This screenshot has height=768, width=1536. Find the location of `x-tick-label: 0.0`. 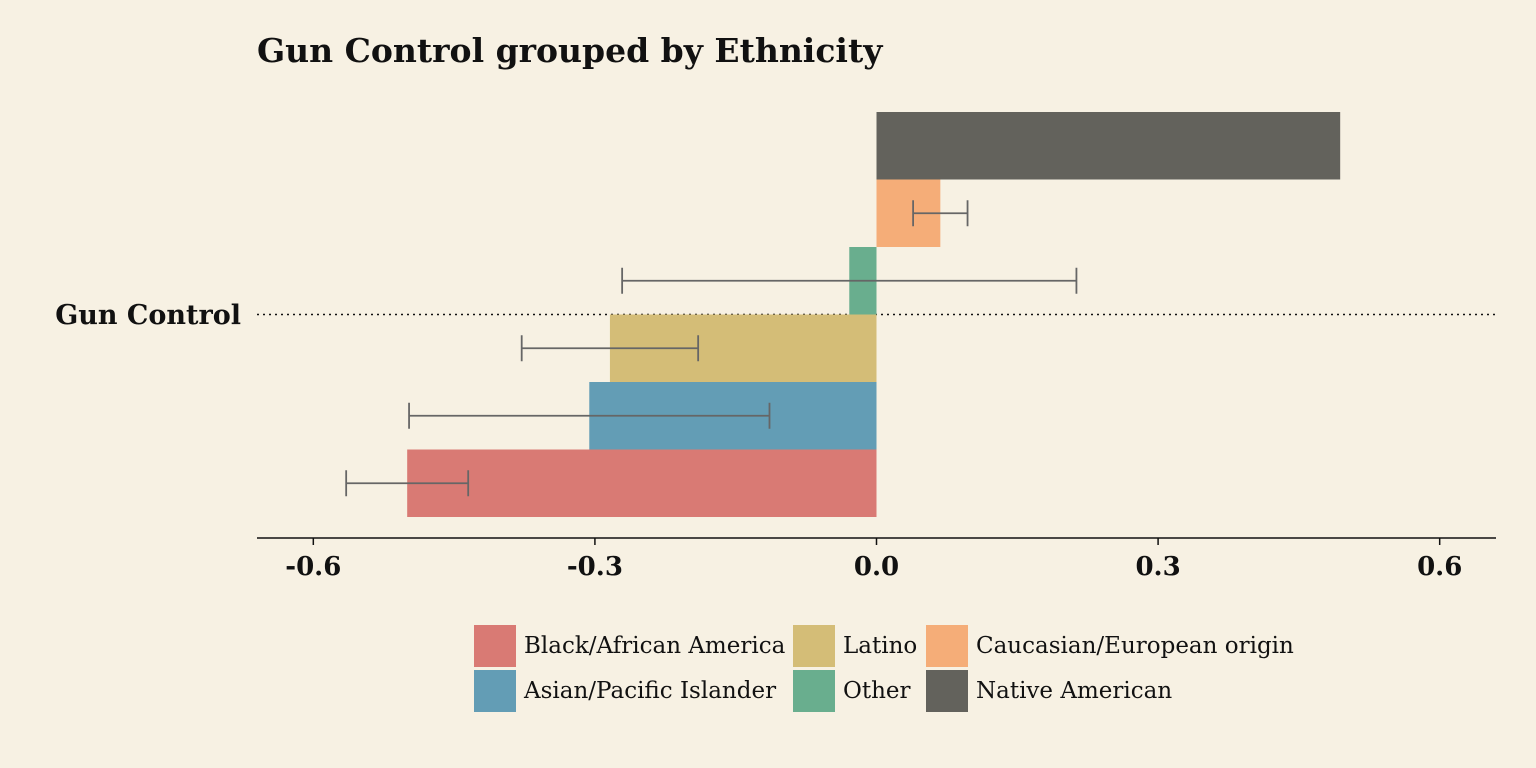

x-tick-label: 0.0 is located at coordinates (876, 567).